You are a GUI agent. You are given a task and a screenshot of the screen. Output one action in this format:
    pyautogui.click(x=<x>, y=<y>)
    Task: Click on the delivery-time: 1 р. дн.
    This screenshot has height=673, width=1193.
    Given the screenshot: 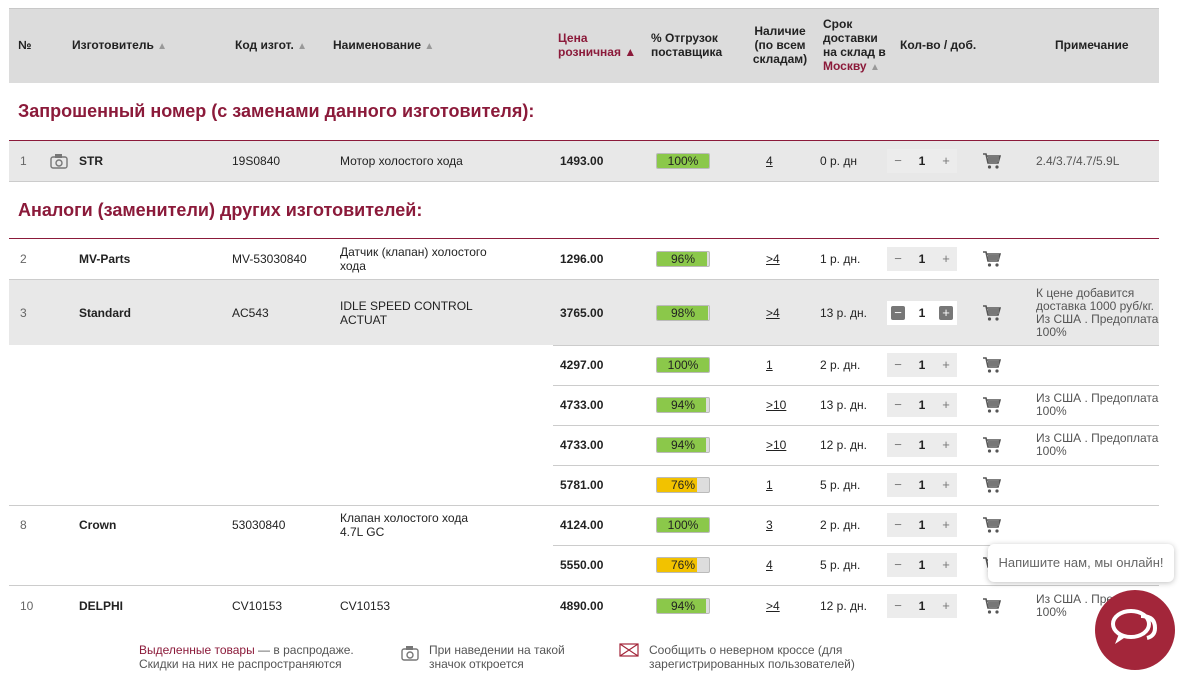 What is the action you would take?
    pyautogui.click(x=840, y=259)
    